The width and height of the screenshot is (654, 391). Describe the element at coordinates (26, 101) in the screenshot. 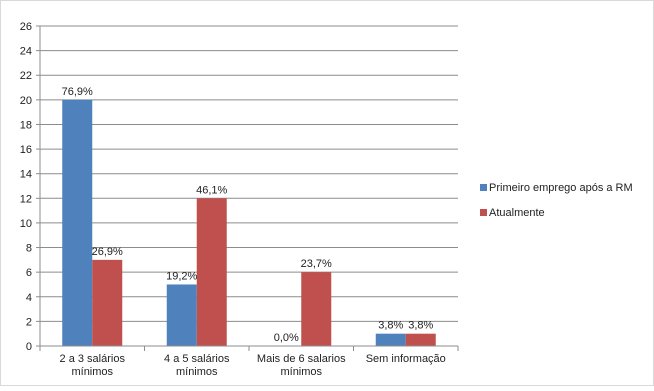

I see `y-tick-label: 20` at that location.